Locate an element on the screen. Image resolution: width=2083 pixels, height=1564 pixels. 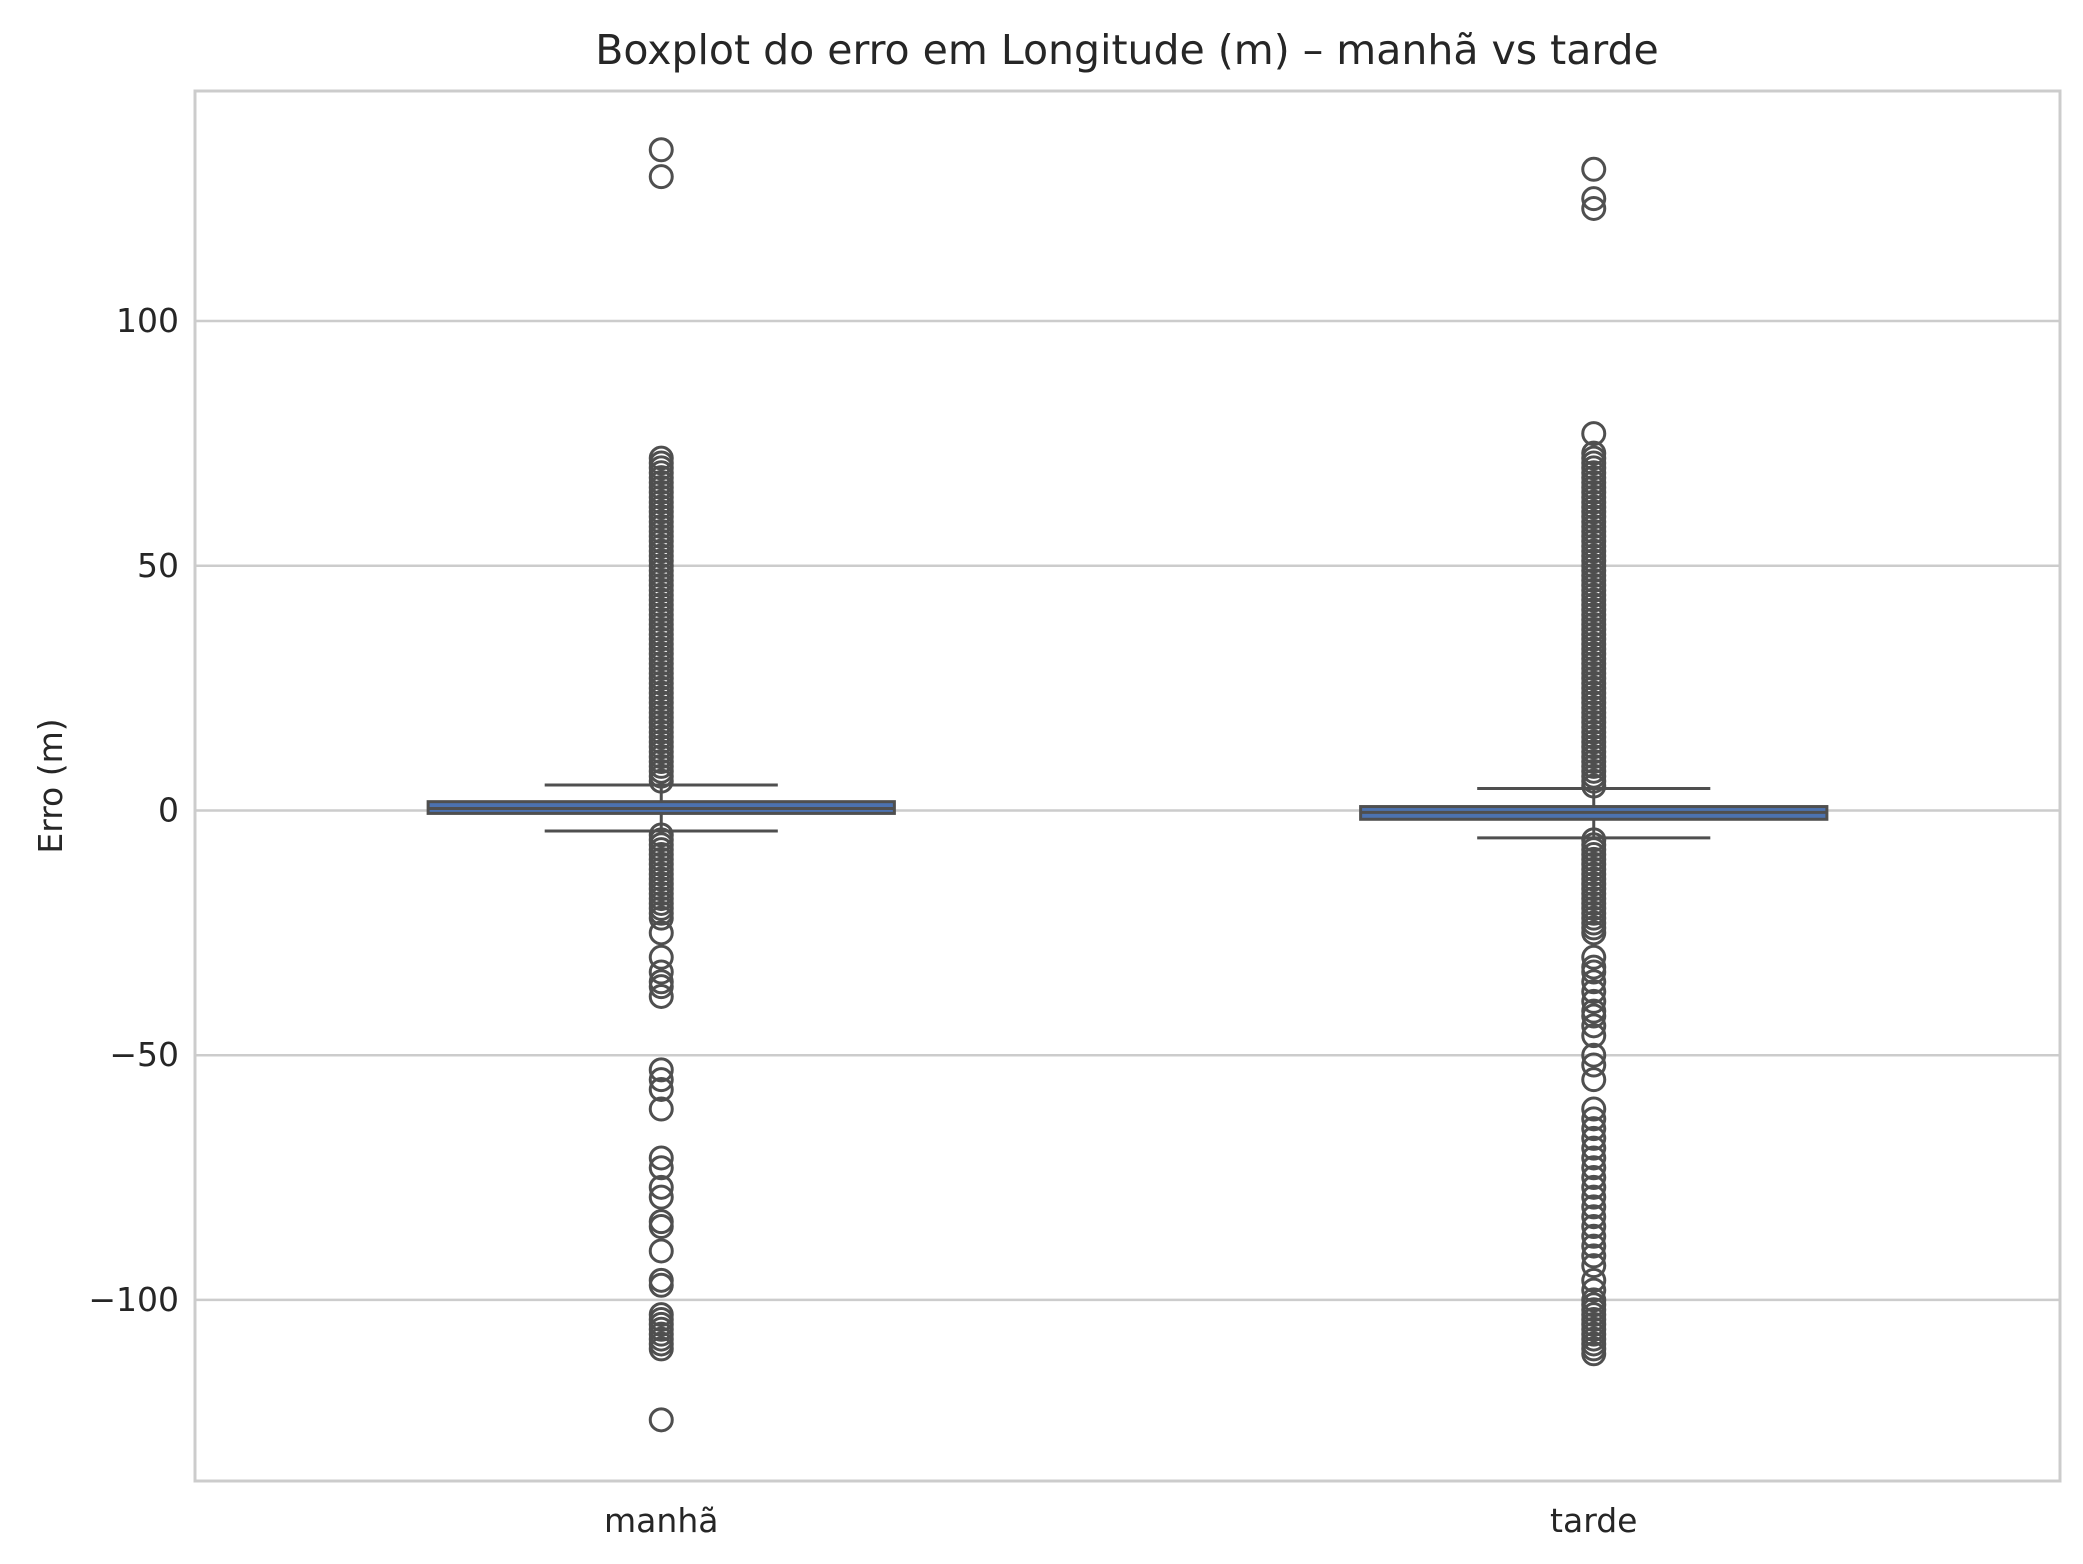
y-axis-label: Erro (m) is located at coordinates (50, 785).